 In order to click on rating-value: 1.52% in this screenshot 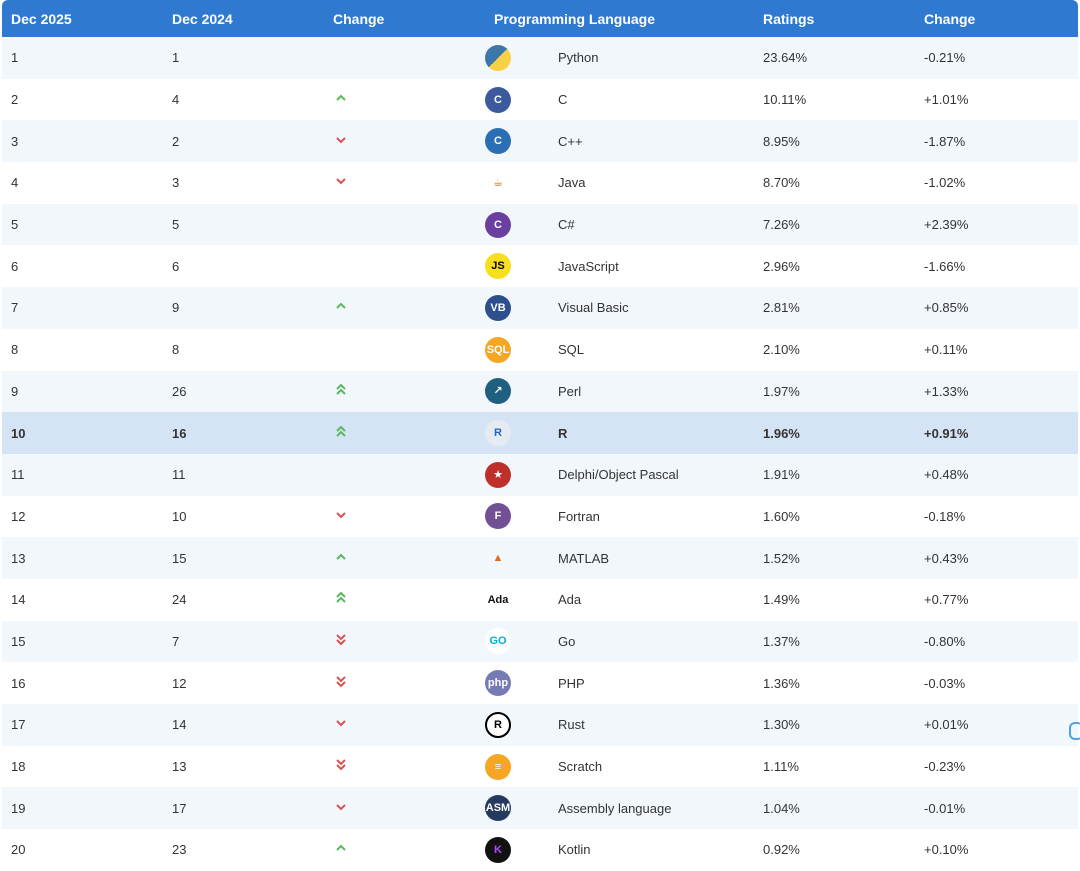, I will do `click(781, 558)`.